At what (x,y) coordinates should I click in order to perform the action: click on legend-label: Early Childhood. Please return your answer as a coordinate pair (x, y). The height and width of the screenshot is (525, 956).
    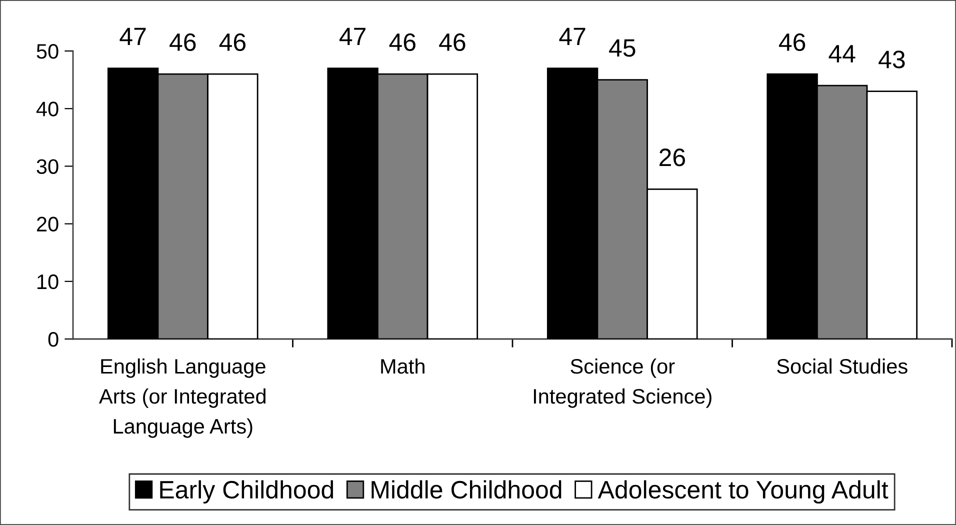
    Looking at the image, I should click on (247, 492).